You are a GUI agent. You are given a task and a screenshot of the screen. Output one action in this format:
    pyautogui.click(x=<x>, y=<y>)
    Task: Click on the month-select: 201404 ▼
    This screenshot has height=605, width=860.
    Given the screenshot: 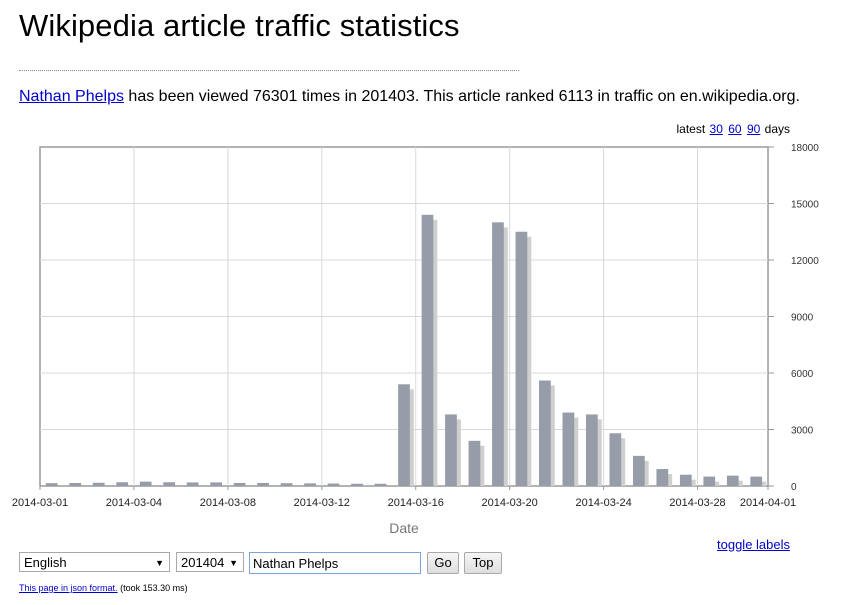 What is the action you would take?
    pyautogui.click(x=210, y=562)
    